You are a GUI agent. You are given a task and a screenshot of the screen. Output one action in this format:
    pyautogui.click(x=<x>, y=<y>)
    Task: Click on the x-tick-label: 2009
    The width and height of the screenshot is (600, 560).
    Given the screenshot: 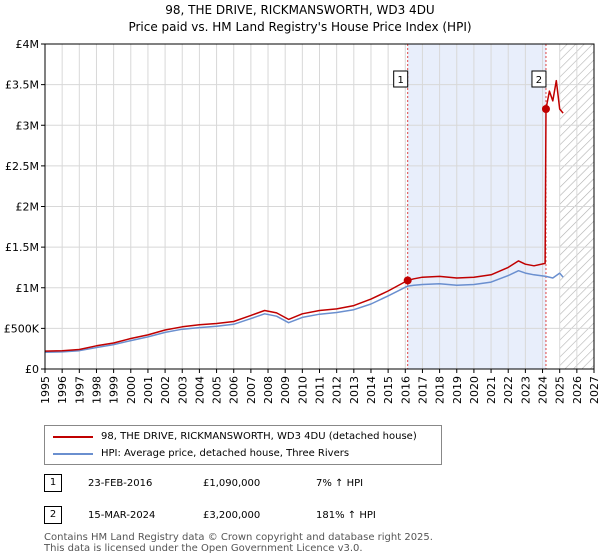 What is the action you would take?
    pyautogui.click(x=285, y=390)
    